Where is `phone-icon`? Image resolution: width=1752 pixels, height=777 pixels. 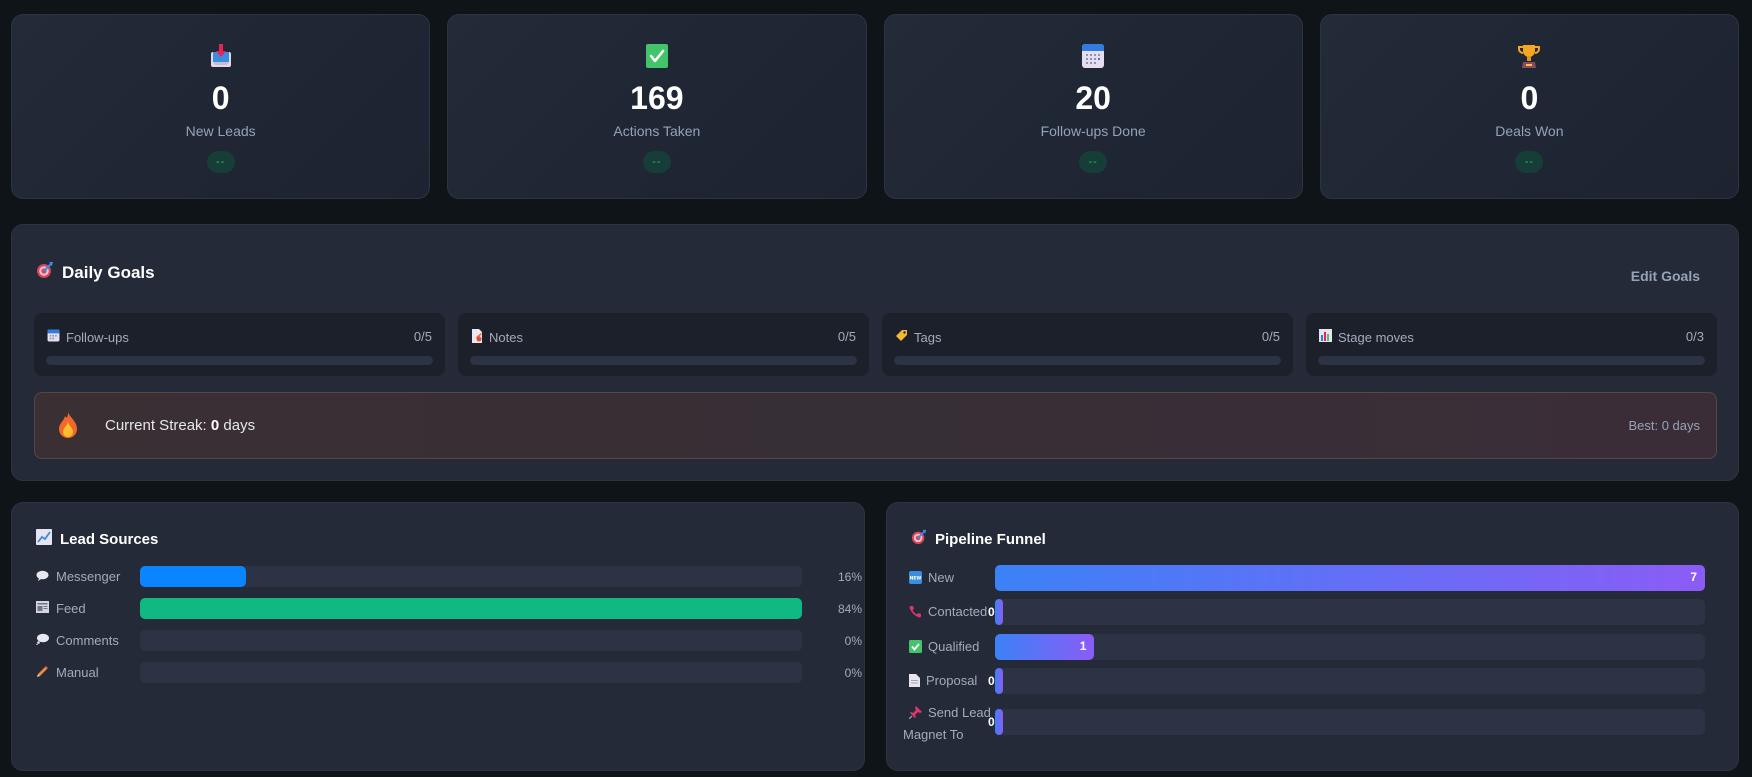 phone-icon is located at coordinates (915, 614).